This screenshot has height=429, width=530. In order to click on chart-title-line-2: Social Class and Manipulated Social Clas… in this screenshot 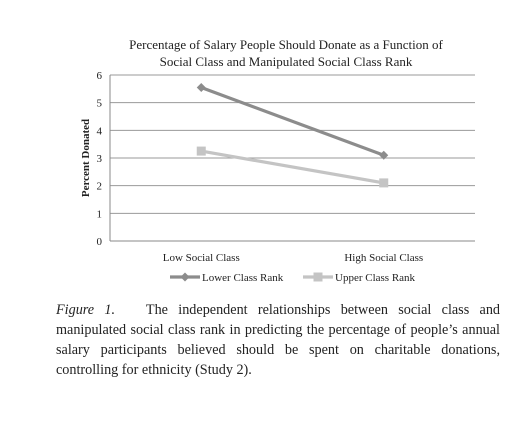, I will do `click(286, 61)`.